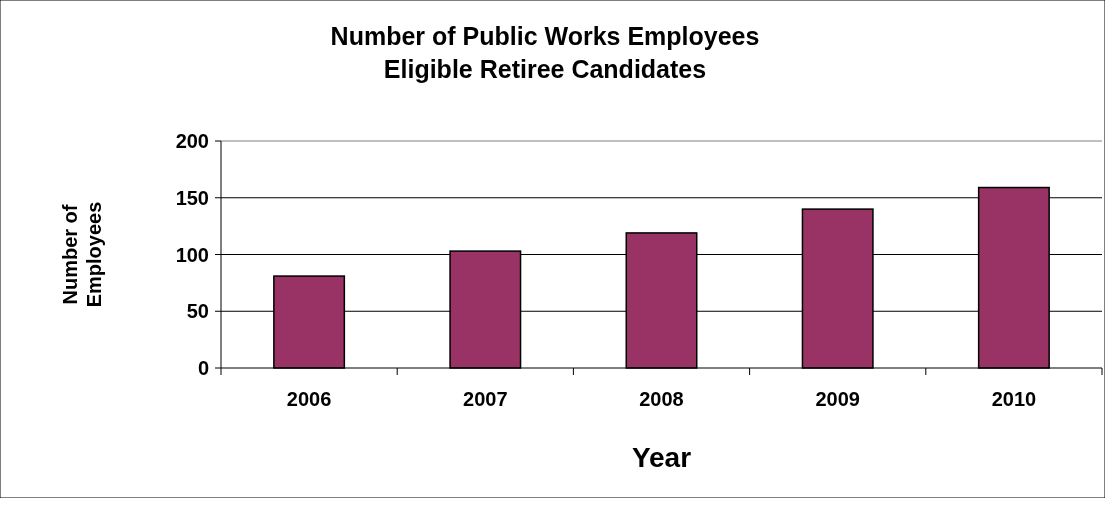 Image resolution: width=1113 pixels, height=506 pixels. I want to click on y-tick-label: 100, so click(192, 254).